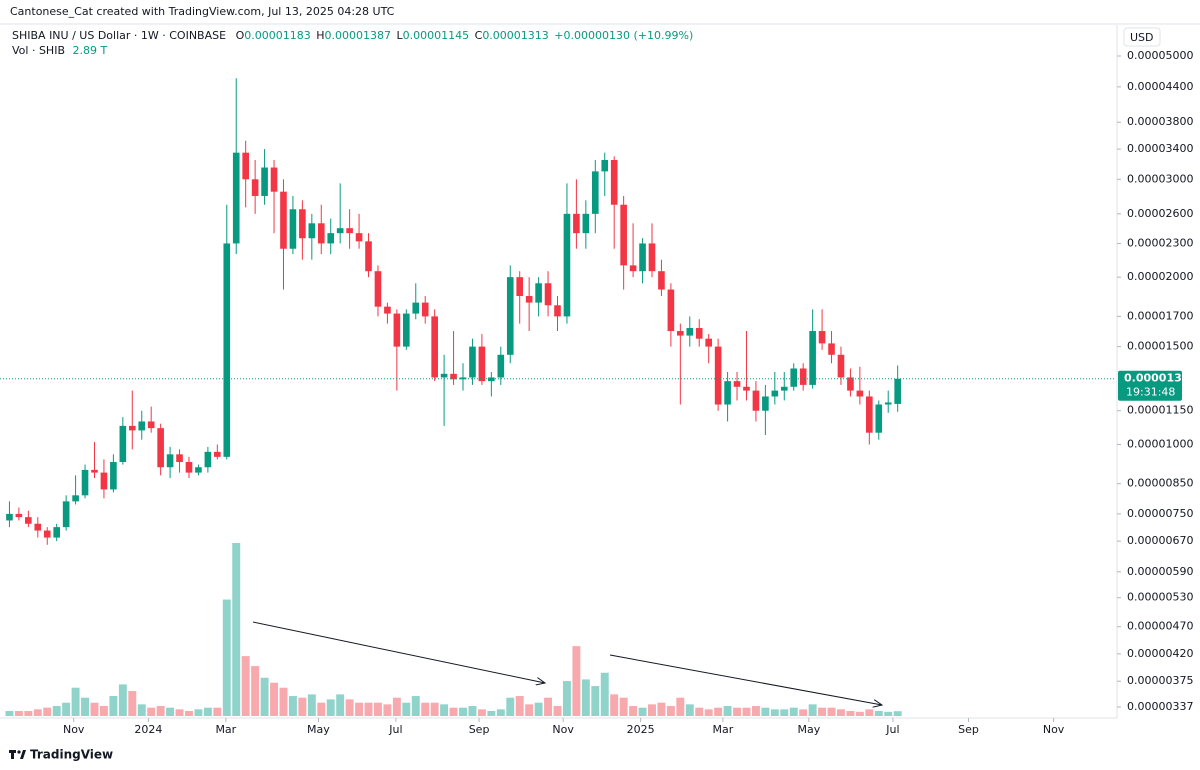 This screenshot has height=770, width=1200. Describe the element at coordinates (320, 35) in the screenshot. I see `ohlc-label: H` at that location.